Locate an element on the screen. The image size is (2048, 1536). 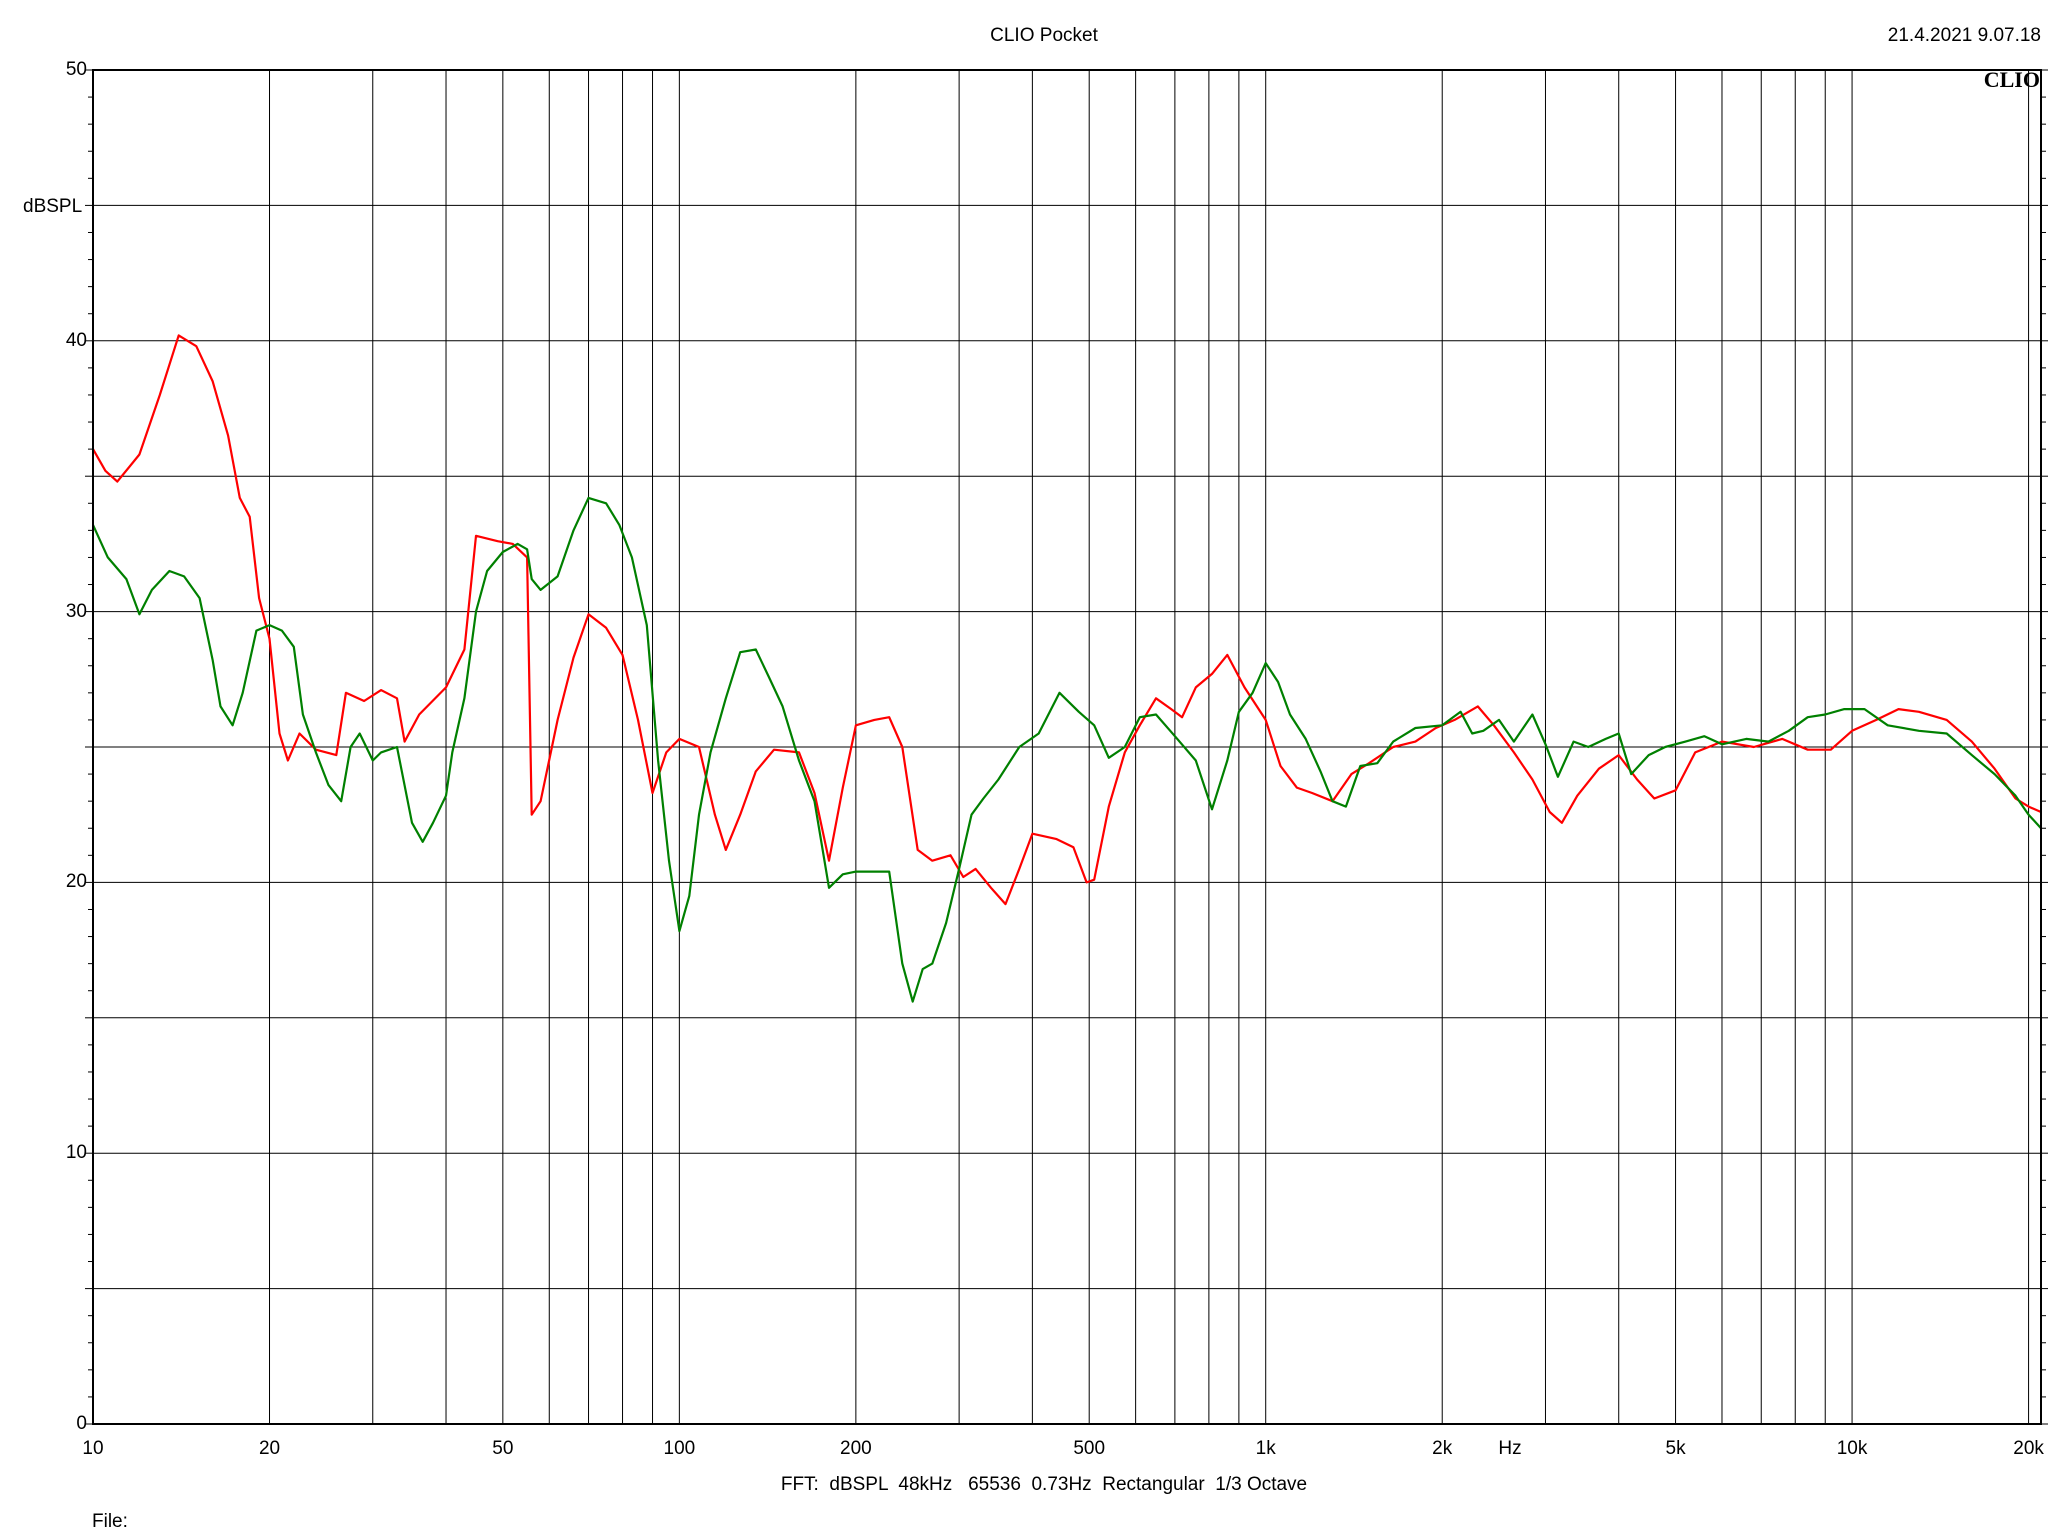
y-tick-label: 50 is located at coordinates (76, 69).